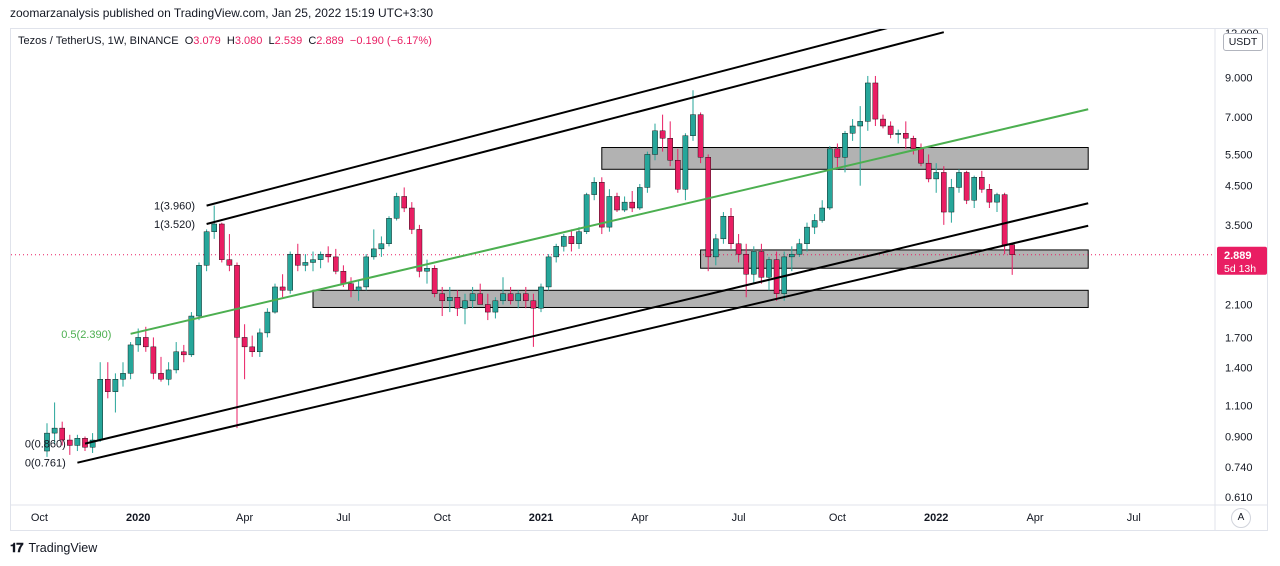 The width and height of the screenshot is (1280, 566). I want to click on zone-lower-support, so click(700, 298).